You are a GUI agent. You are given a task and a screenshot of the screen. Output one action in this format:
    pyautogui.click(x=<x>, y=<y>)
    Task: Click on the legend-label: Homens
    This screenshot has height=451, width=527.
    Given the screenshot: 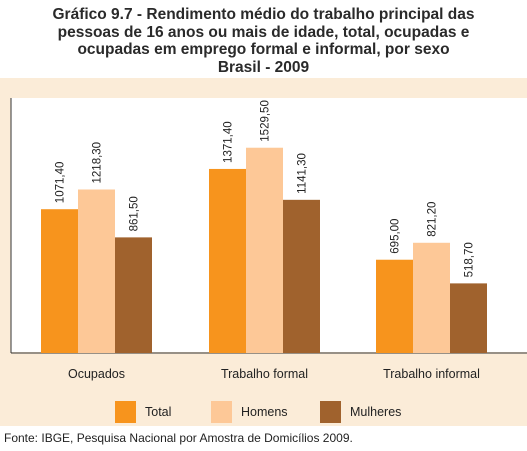 What is the action you would take?
    pyautogui.click(x=264, y=412)
    